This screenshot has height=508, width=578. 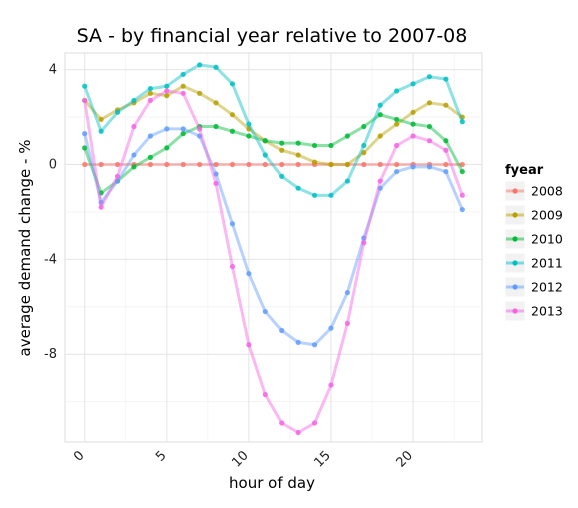 What do you see at coordinates (547, 287) in the screenshot?
I see `legend-label-2012: 2012` at bounding box center [547, 287].